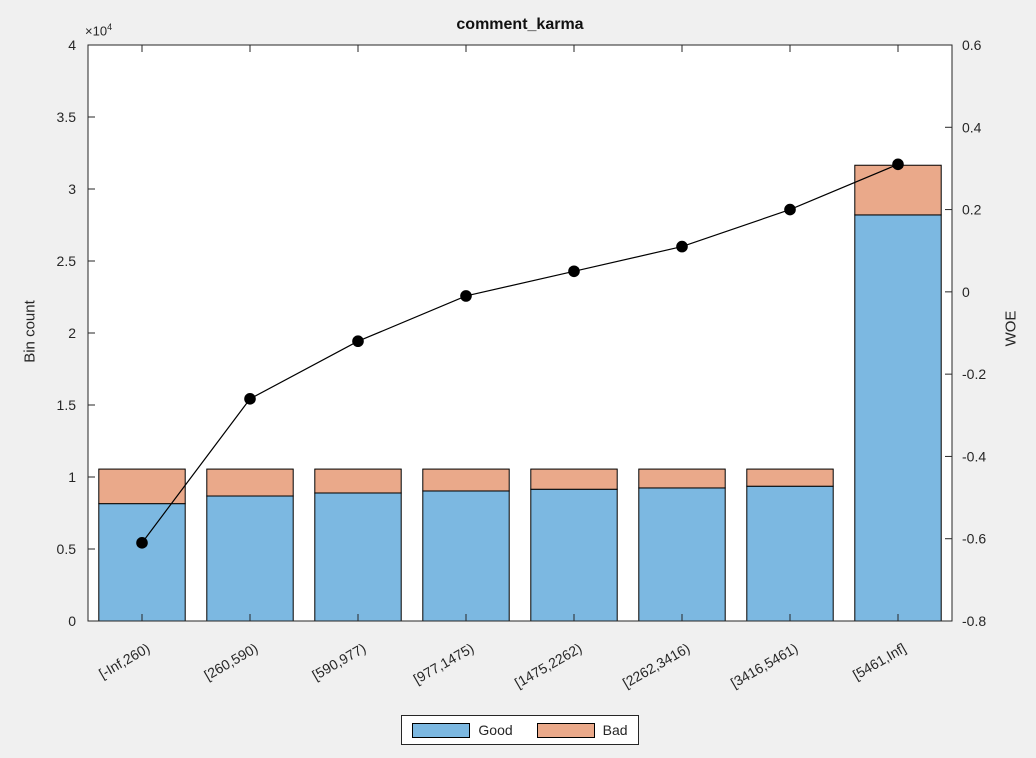 The height and width of the screenshot is (758, 1036). What do you see at coordinates (972, 127) in the screenshot?
I see `y-tick-label-right: 0.4` at bounding box center [972, 127].